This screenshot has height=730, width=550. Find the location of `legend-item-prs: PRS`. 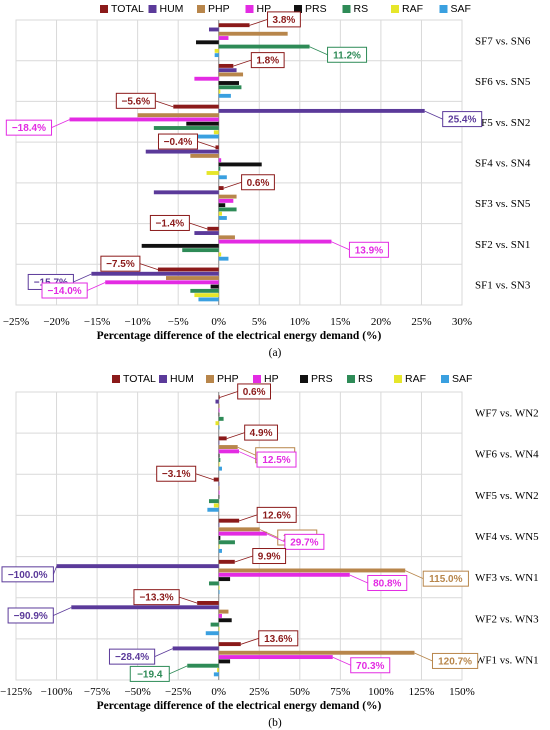

legend-item-prs: PRS is located at coordinates (310, 9).